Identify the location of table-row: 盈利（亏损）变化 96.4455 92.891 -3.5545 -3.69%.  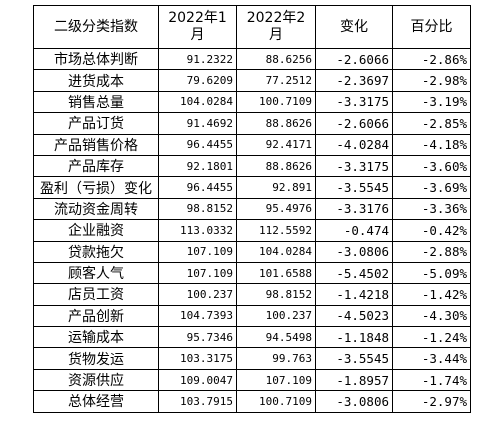
(252, 187).